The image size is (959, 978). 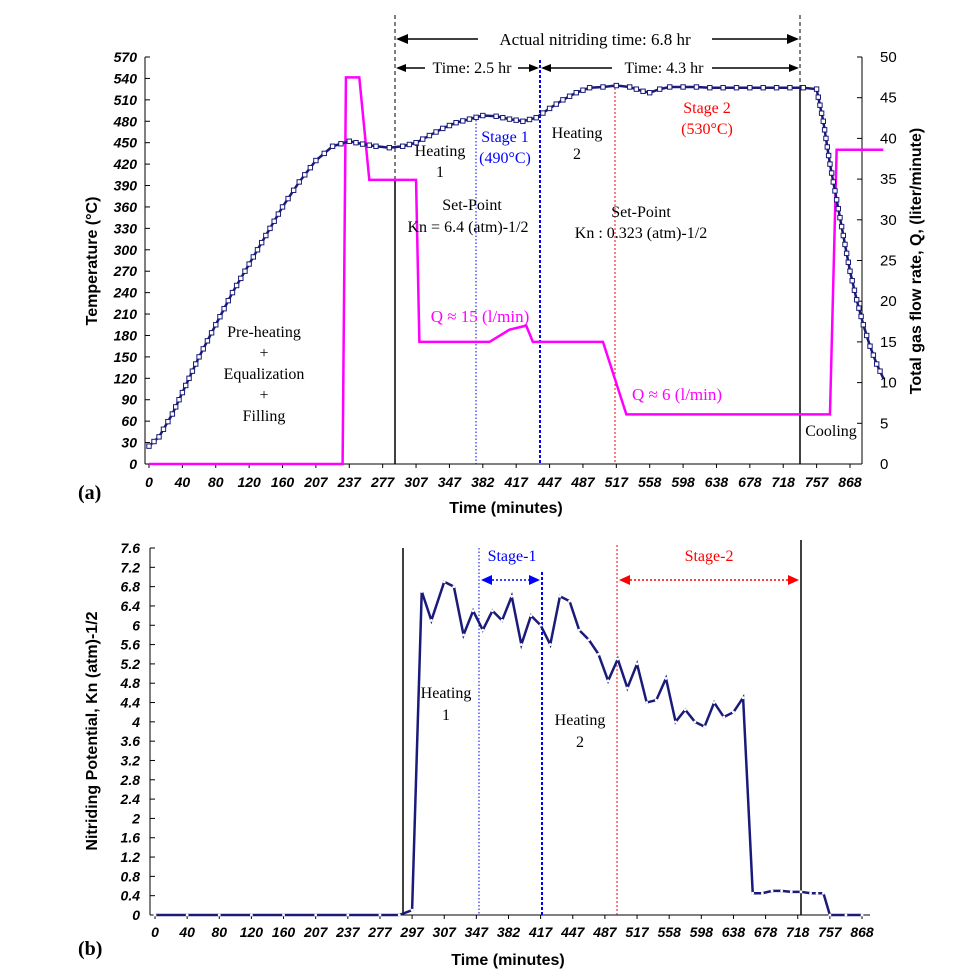 I want to click on panel-a-arrowhead-stage2-right, so click(x=794, y=68).